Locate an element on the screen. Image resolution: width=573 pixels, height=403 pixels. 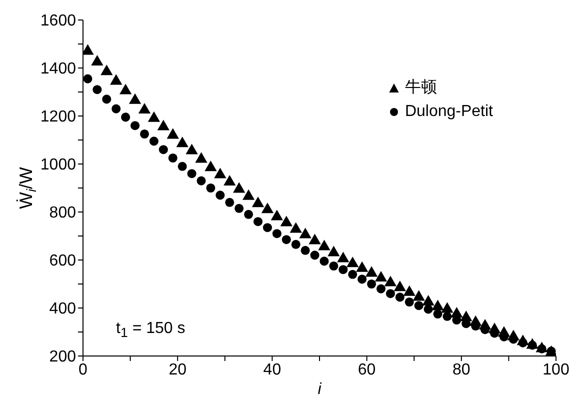
y-tick-label: 800 is located at coordinates (62, 213).